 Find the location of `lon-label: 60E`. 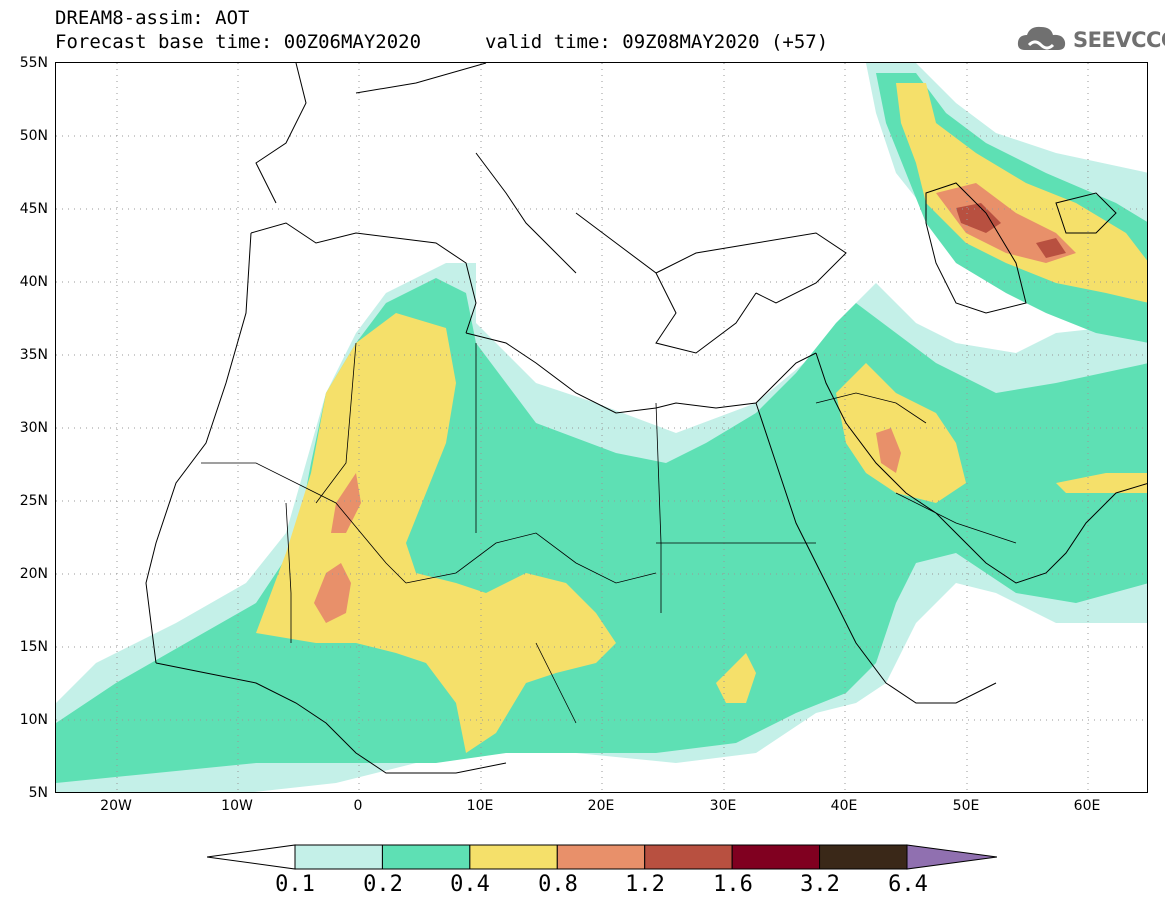

lon-label: 60E is located at coordinates (1087, 806).